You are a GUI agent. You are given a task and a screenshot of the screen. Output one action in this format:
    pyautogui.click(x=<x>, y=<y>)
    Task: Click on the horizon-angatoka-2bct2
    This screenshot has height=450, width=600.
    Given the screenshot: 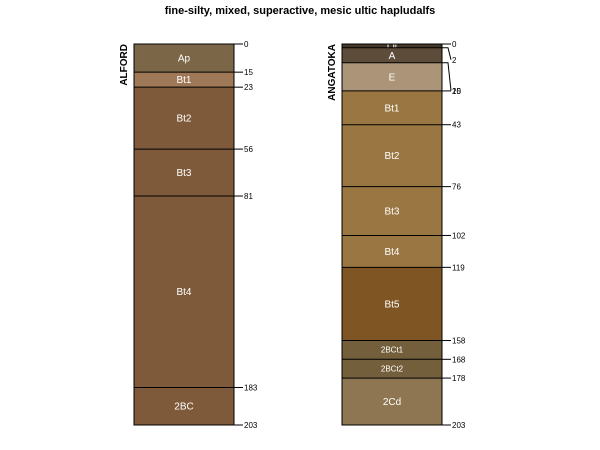 What is the action you would take?
    pyautogui.click(x=392, y=369)
    